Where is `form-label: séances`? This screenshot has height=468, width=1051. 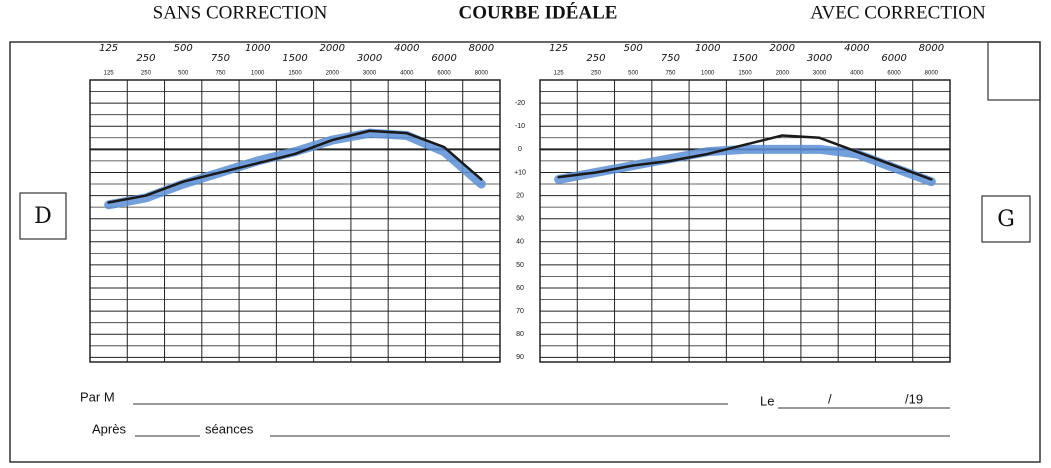
form-label: séances is located at coordinates (229, 428).